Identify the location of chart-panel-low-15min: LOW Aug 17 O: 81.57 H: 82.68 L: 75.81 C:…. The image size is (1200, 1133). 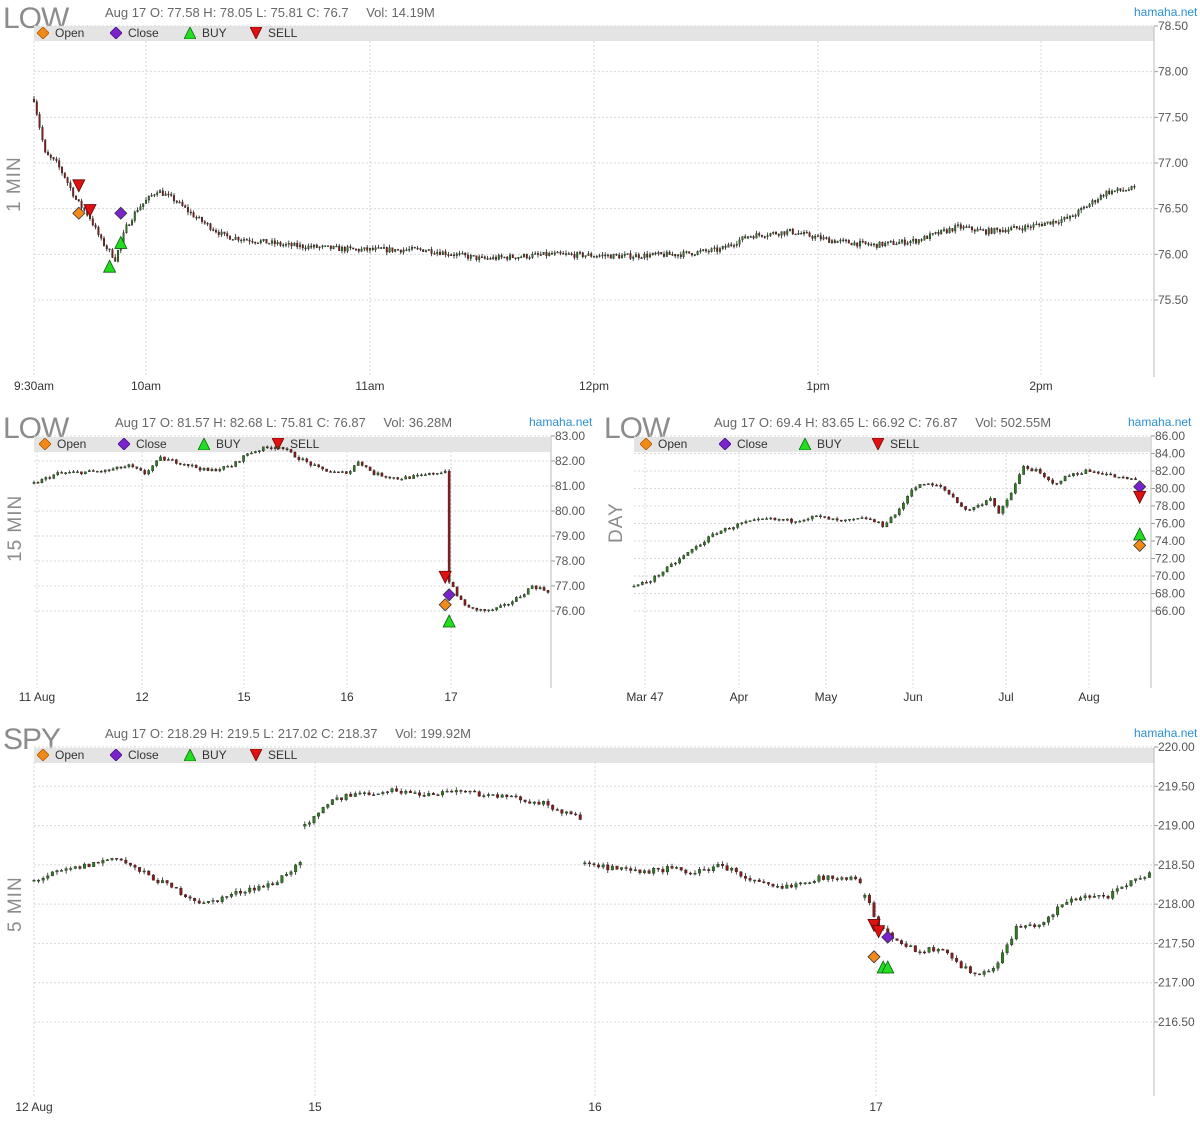
(300, 560).